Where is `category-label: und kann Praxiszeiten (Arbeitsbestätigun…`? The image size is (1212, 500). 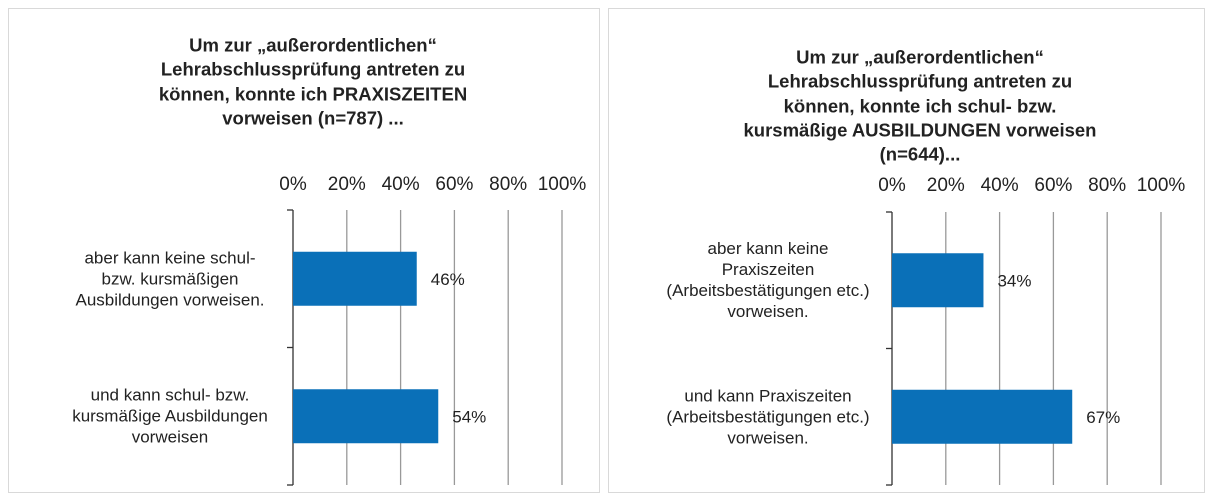
category-label: und kann Praxiszeiten (Arbeitsbestätigun… is located at coordinates (768, 417).